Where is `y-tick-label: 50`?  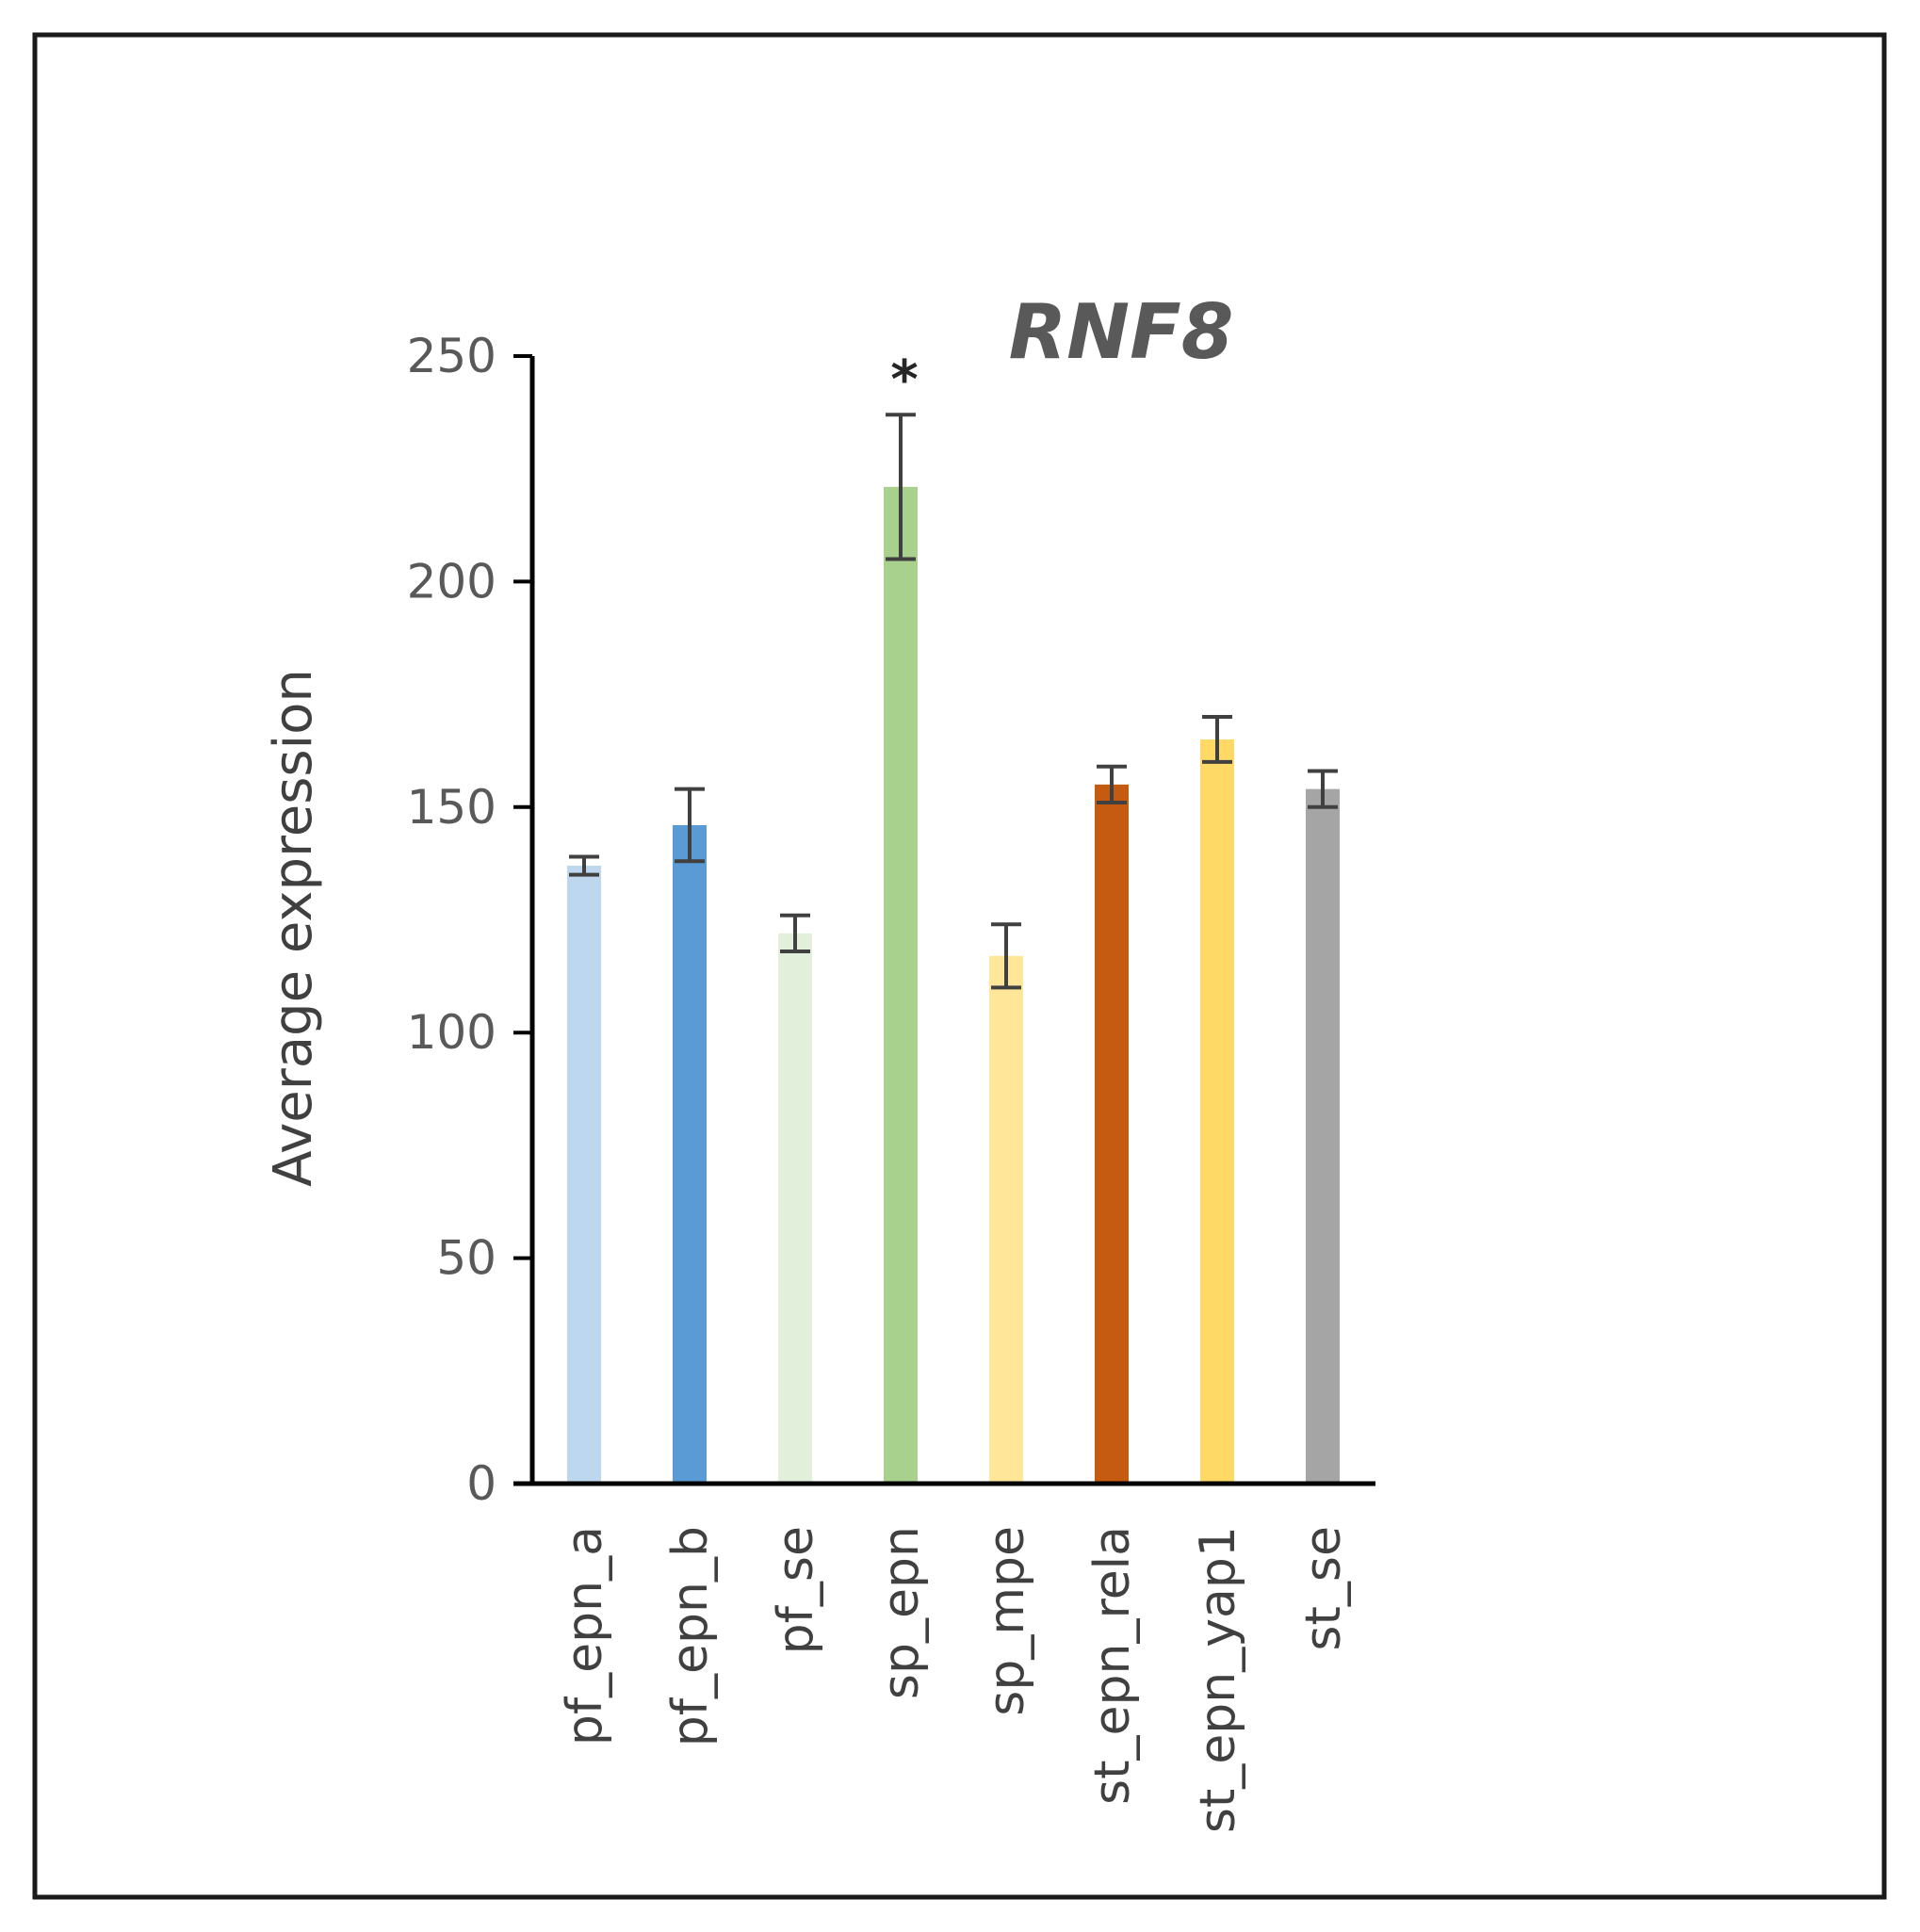
y-tick-label: 50 is located at coordinates (466, 1259).